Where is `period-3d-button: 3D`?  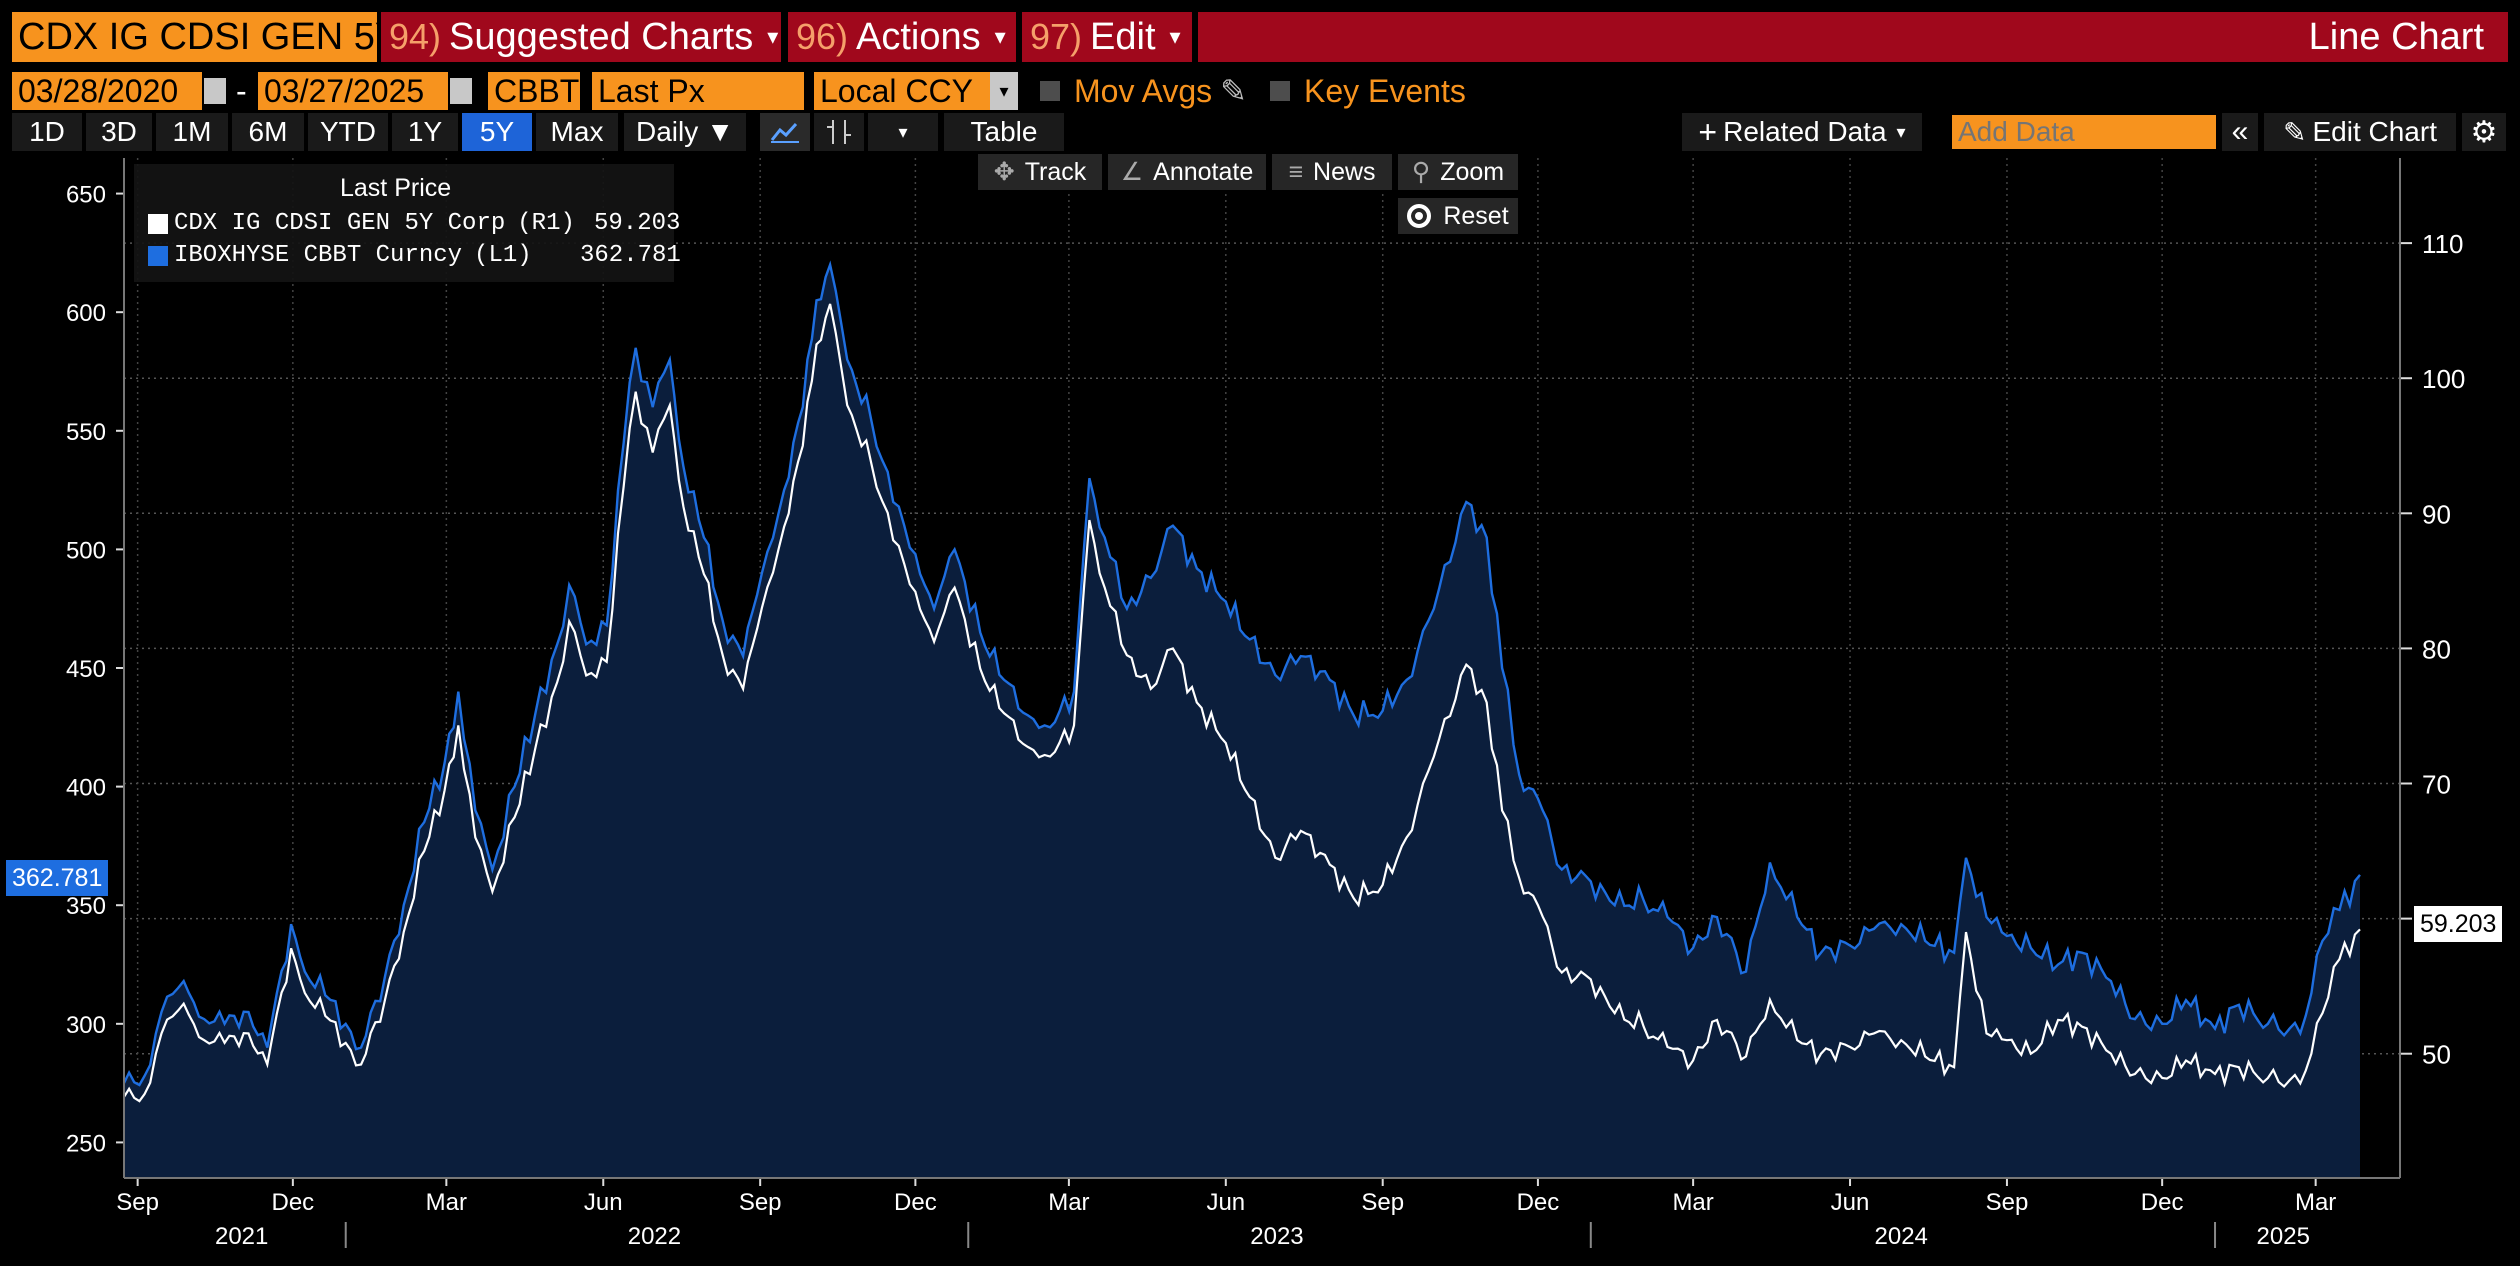 period-3d-button: 3D is located at coordinates (119, 132).